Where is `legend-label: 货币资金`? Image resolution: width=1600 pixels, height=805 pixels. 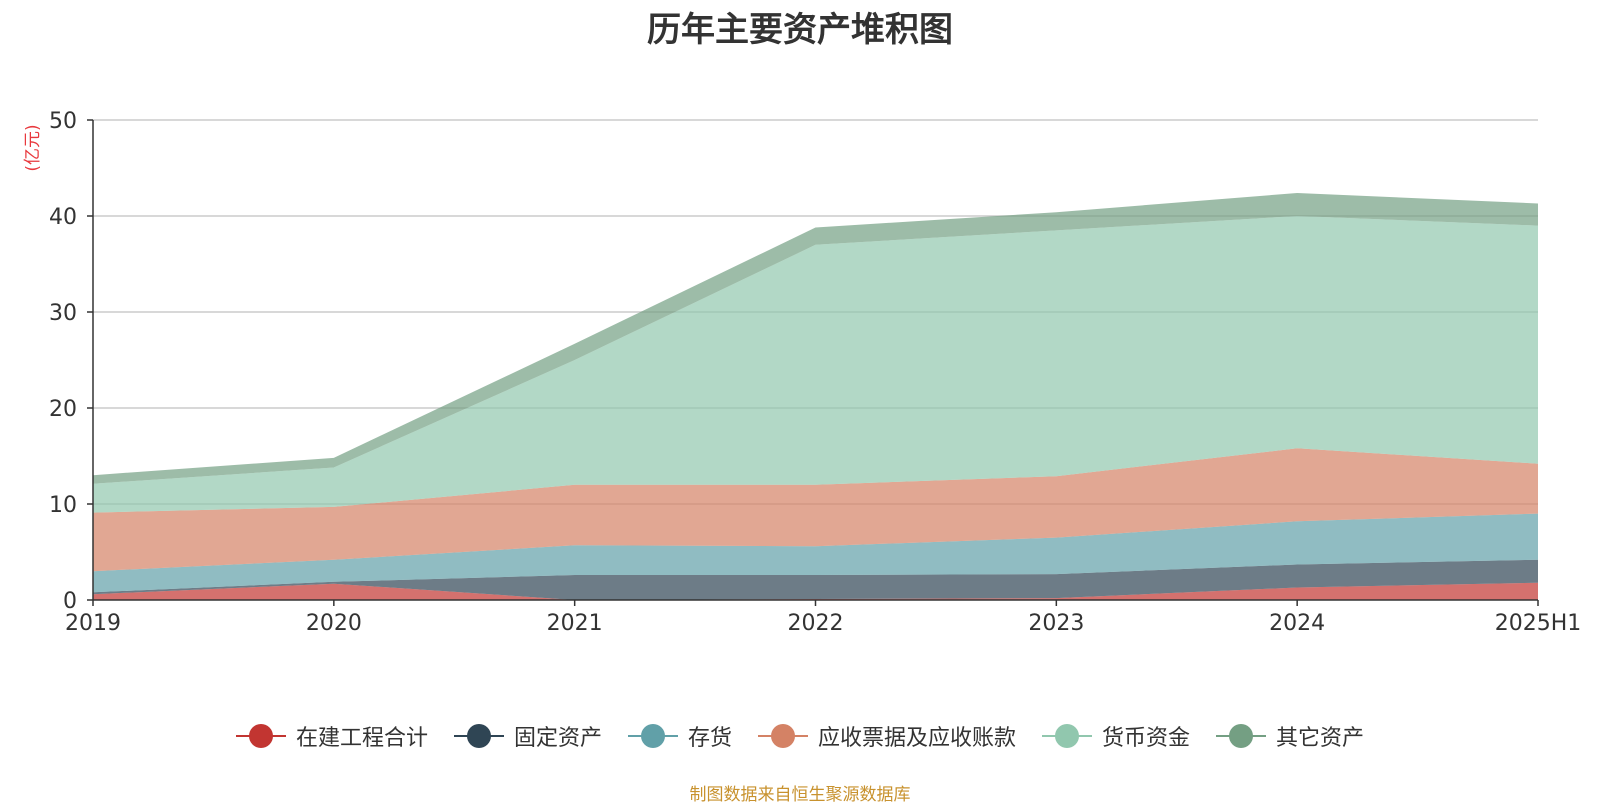 legend-label: 货币资金 is located at coordinates (1146, 738).